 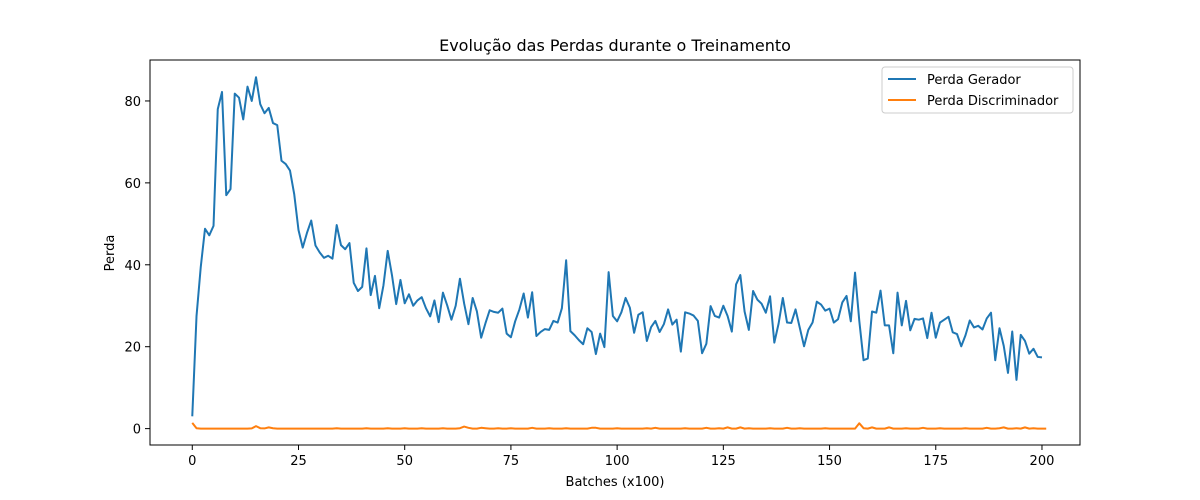 What do you see at coordinates (192, 461) in the screenshot?
I see `x-tick-label: 0` at bounding box center [192, 461].